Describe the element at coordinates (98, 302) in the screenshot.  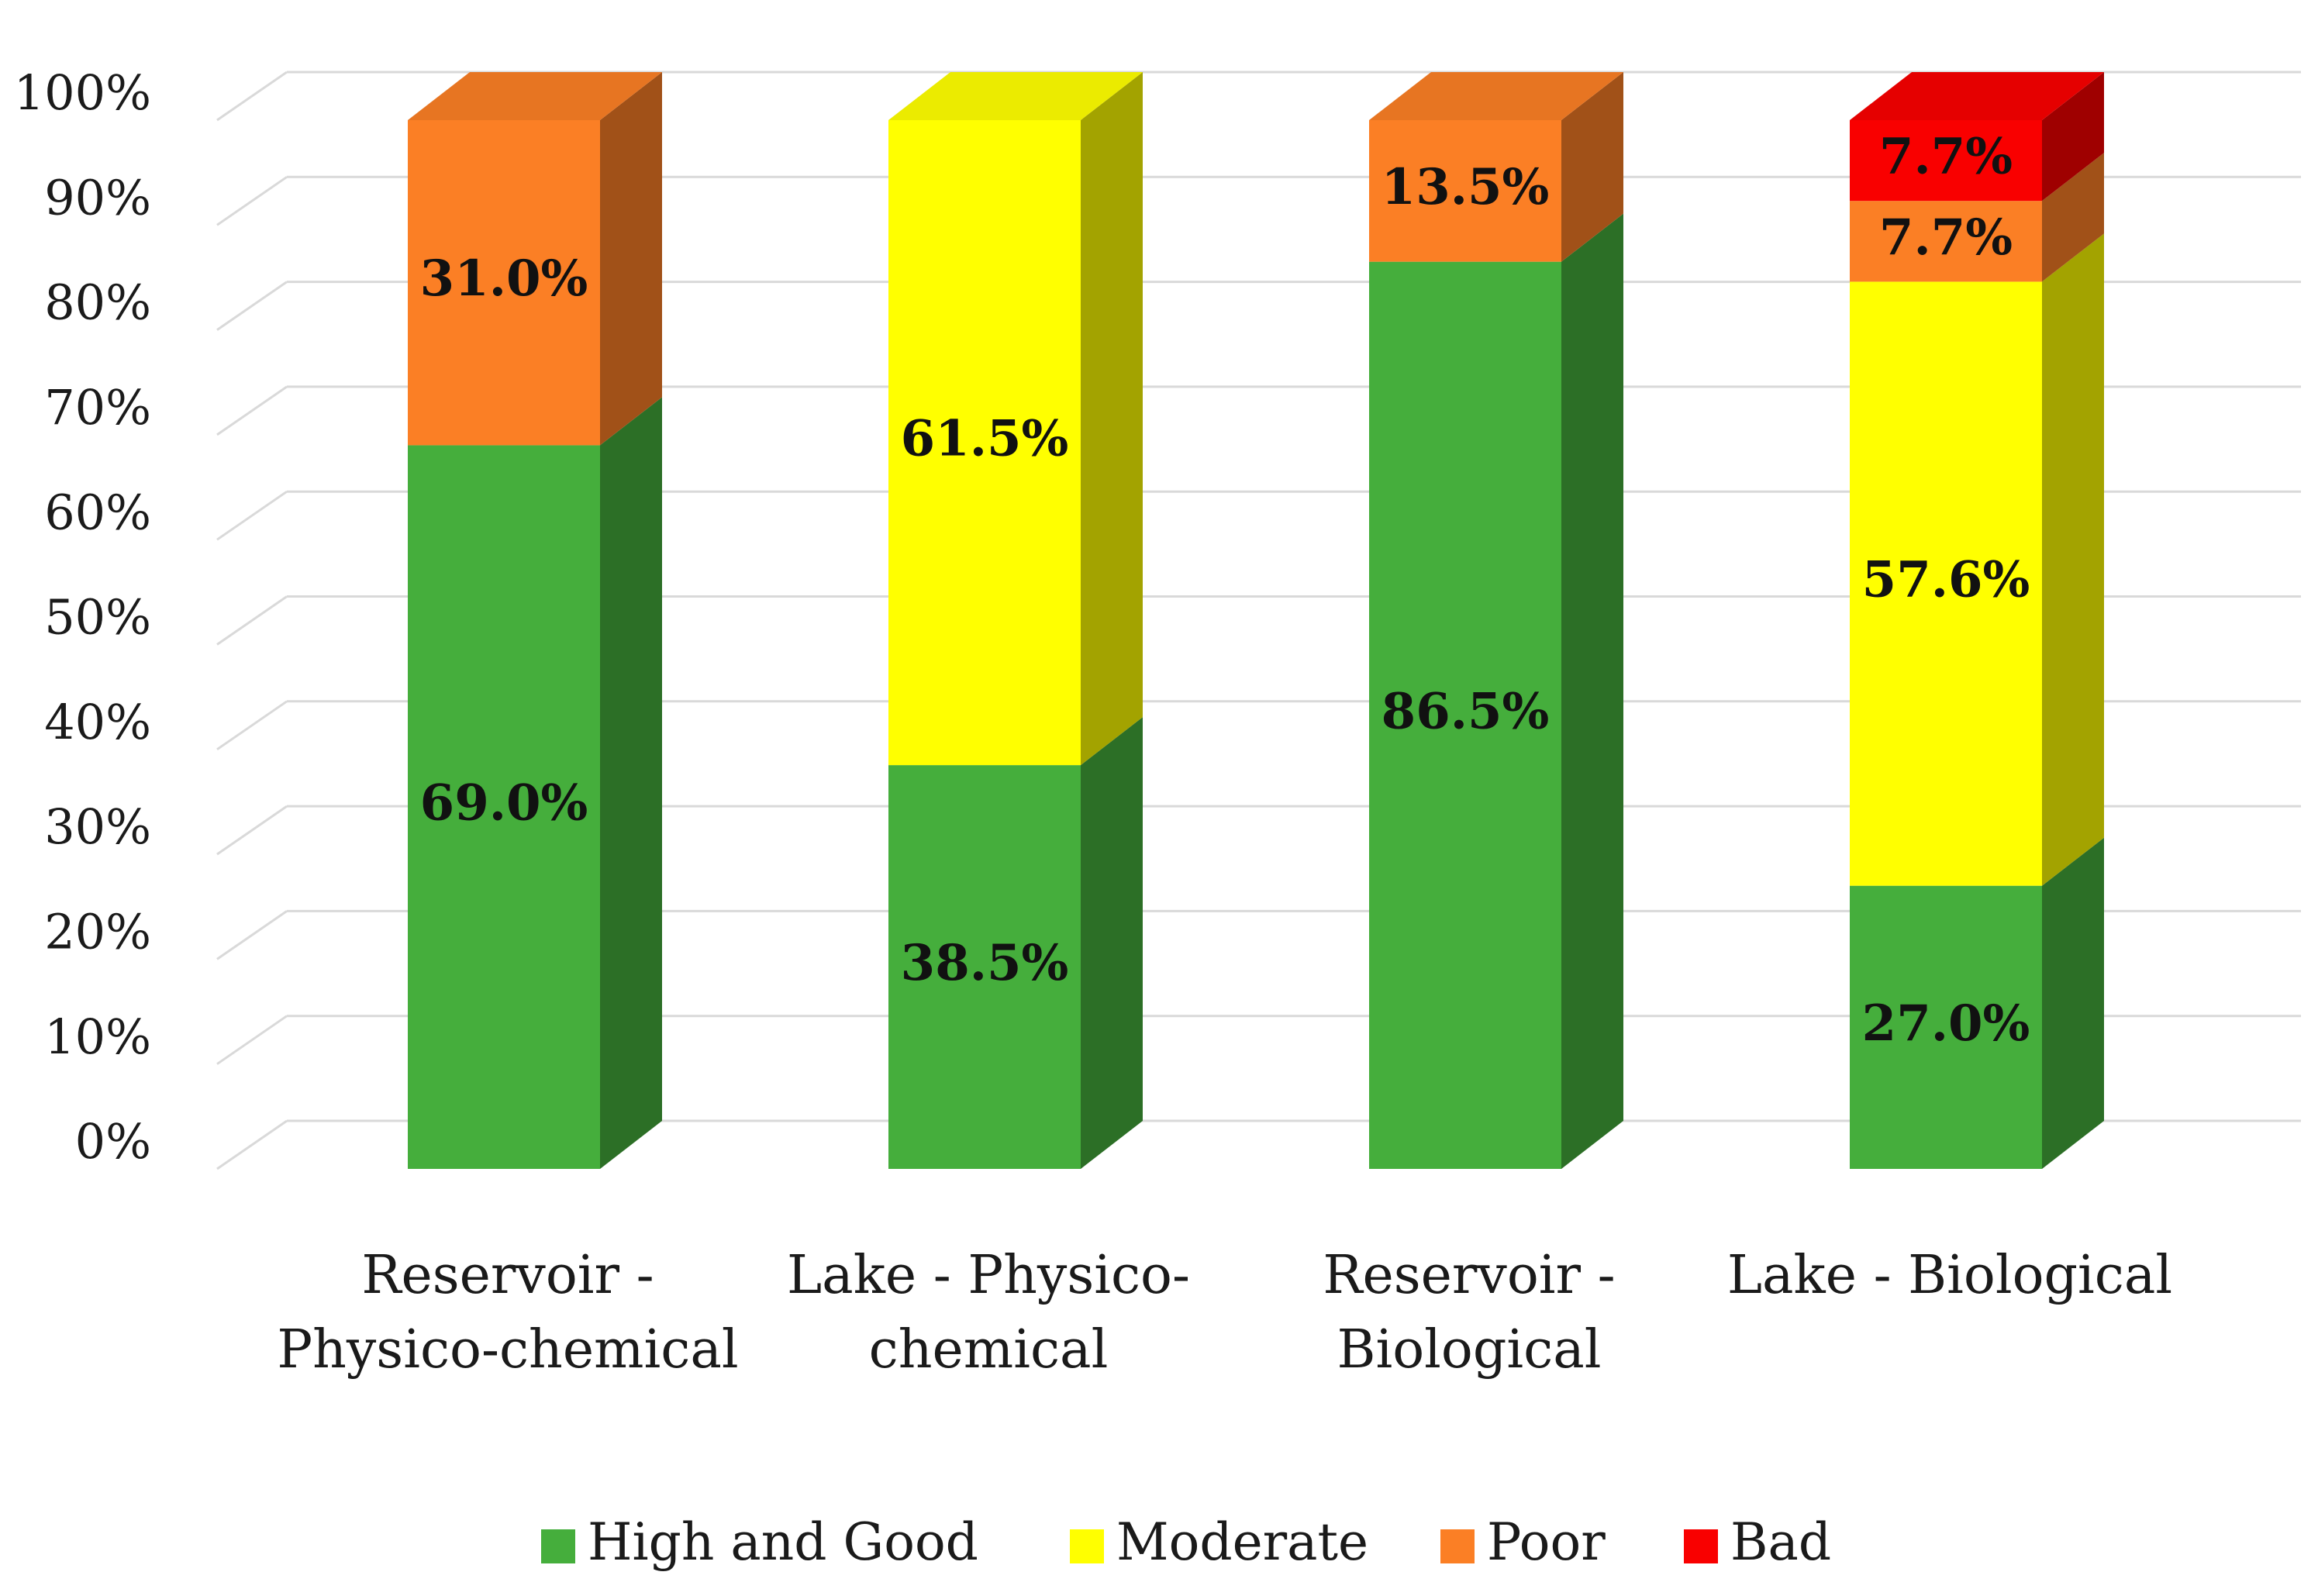
I see `y-tick-label: 80%` at that location.